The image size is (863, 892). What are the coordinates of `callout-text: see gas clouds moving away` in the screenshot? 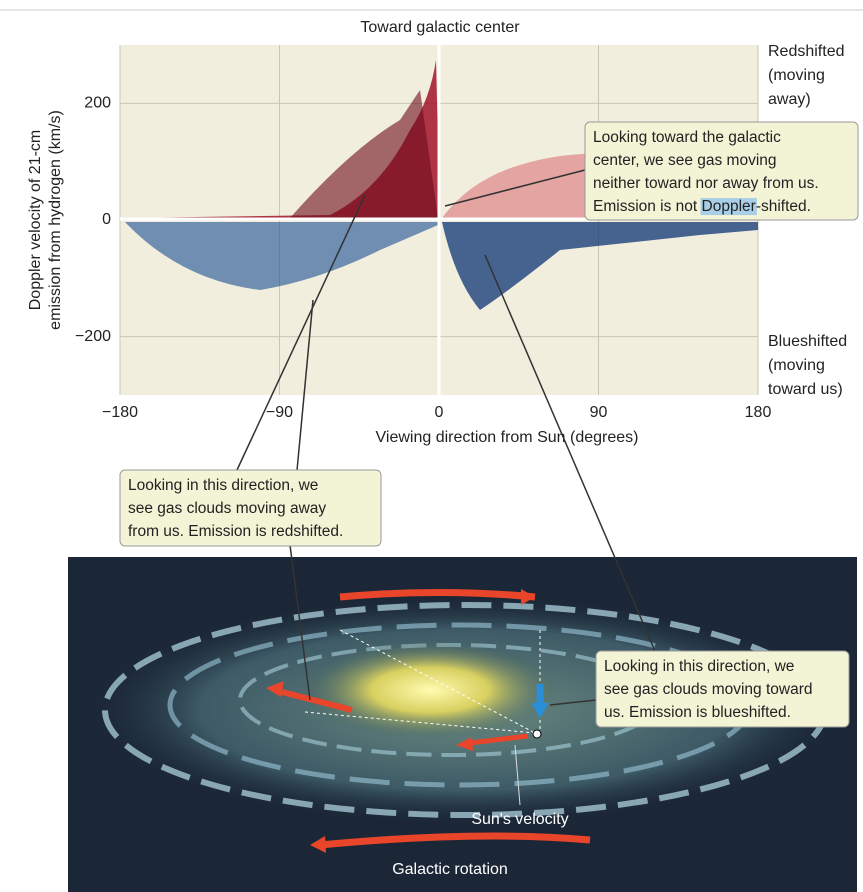 It's located at (227, 508).